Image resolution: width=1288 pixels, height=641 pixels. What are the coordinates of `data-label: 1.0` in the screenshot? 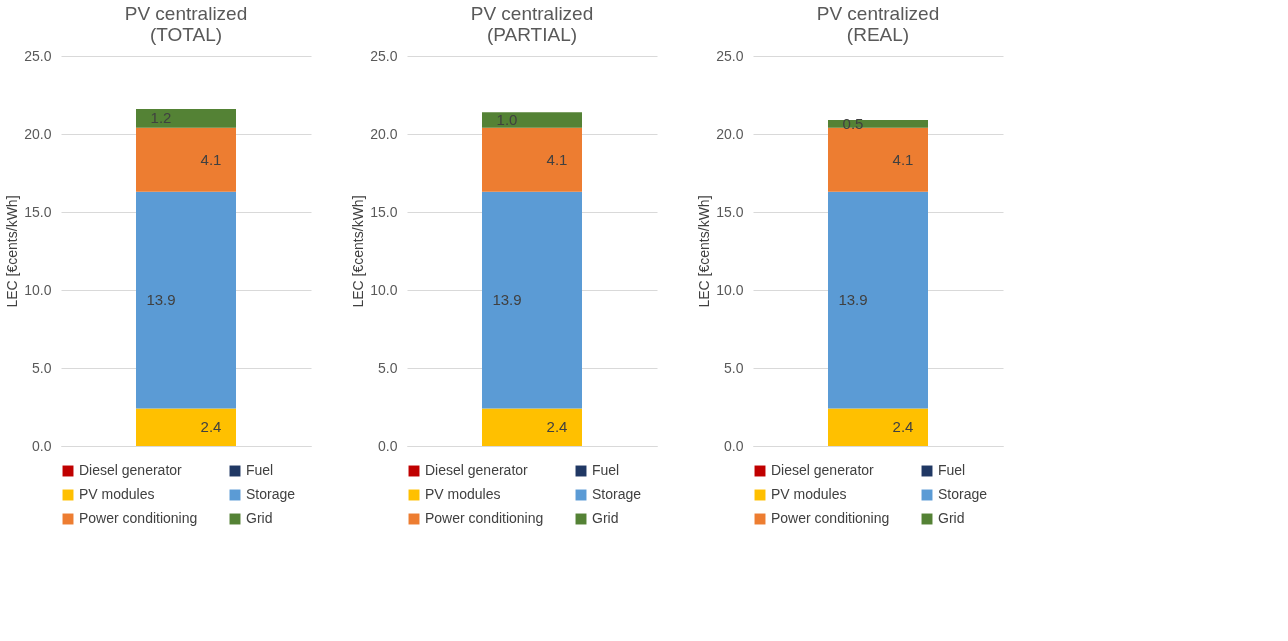 It's located at (507, 119).